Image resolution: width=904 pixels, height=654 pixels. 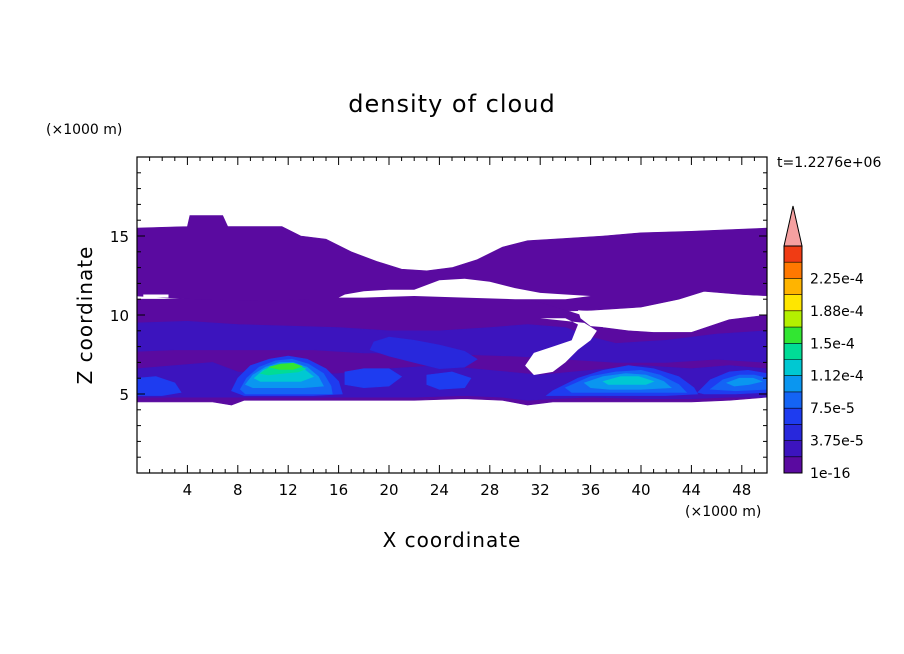 What do you see at coordinates (119, 237) in the screenshot?
I see `y-tick-label: 15` at bounding box center [119, 237].